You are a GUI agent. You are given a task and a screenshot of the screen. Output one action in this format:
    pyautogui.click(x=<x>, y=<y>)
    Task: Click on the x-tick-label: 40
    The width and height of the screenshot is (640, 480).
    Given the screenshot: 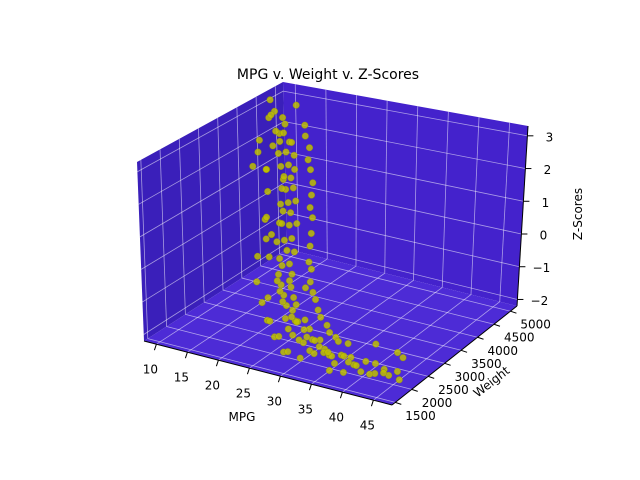 What is the action you would take?
    pyautogui.click(x=336, y=418)
    